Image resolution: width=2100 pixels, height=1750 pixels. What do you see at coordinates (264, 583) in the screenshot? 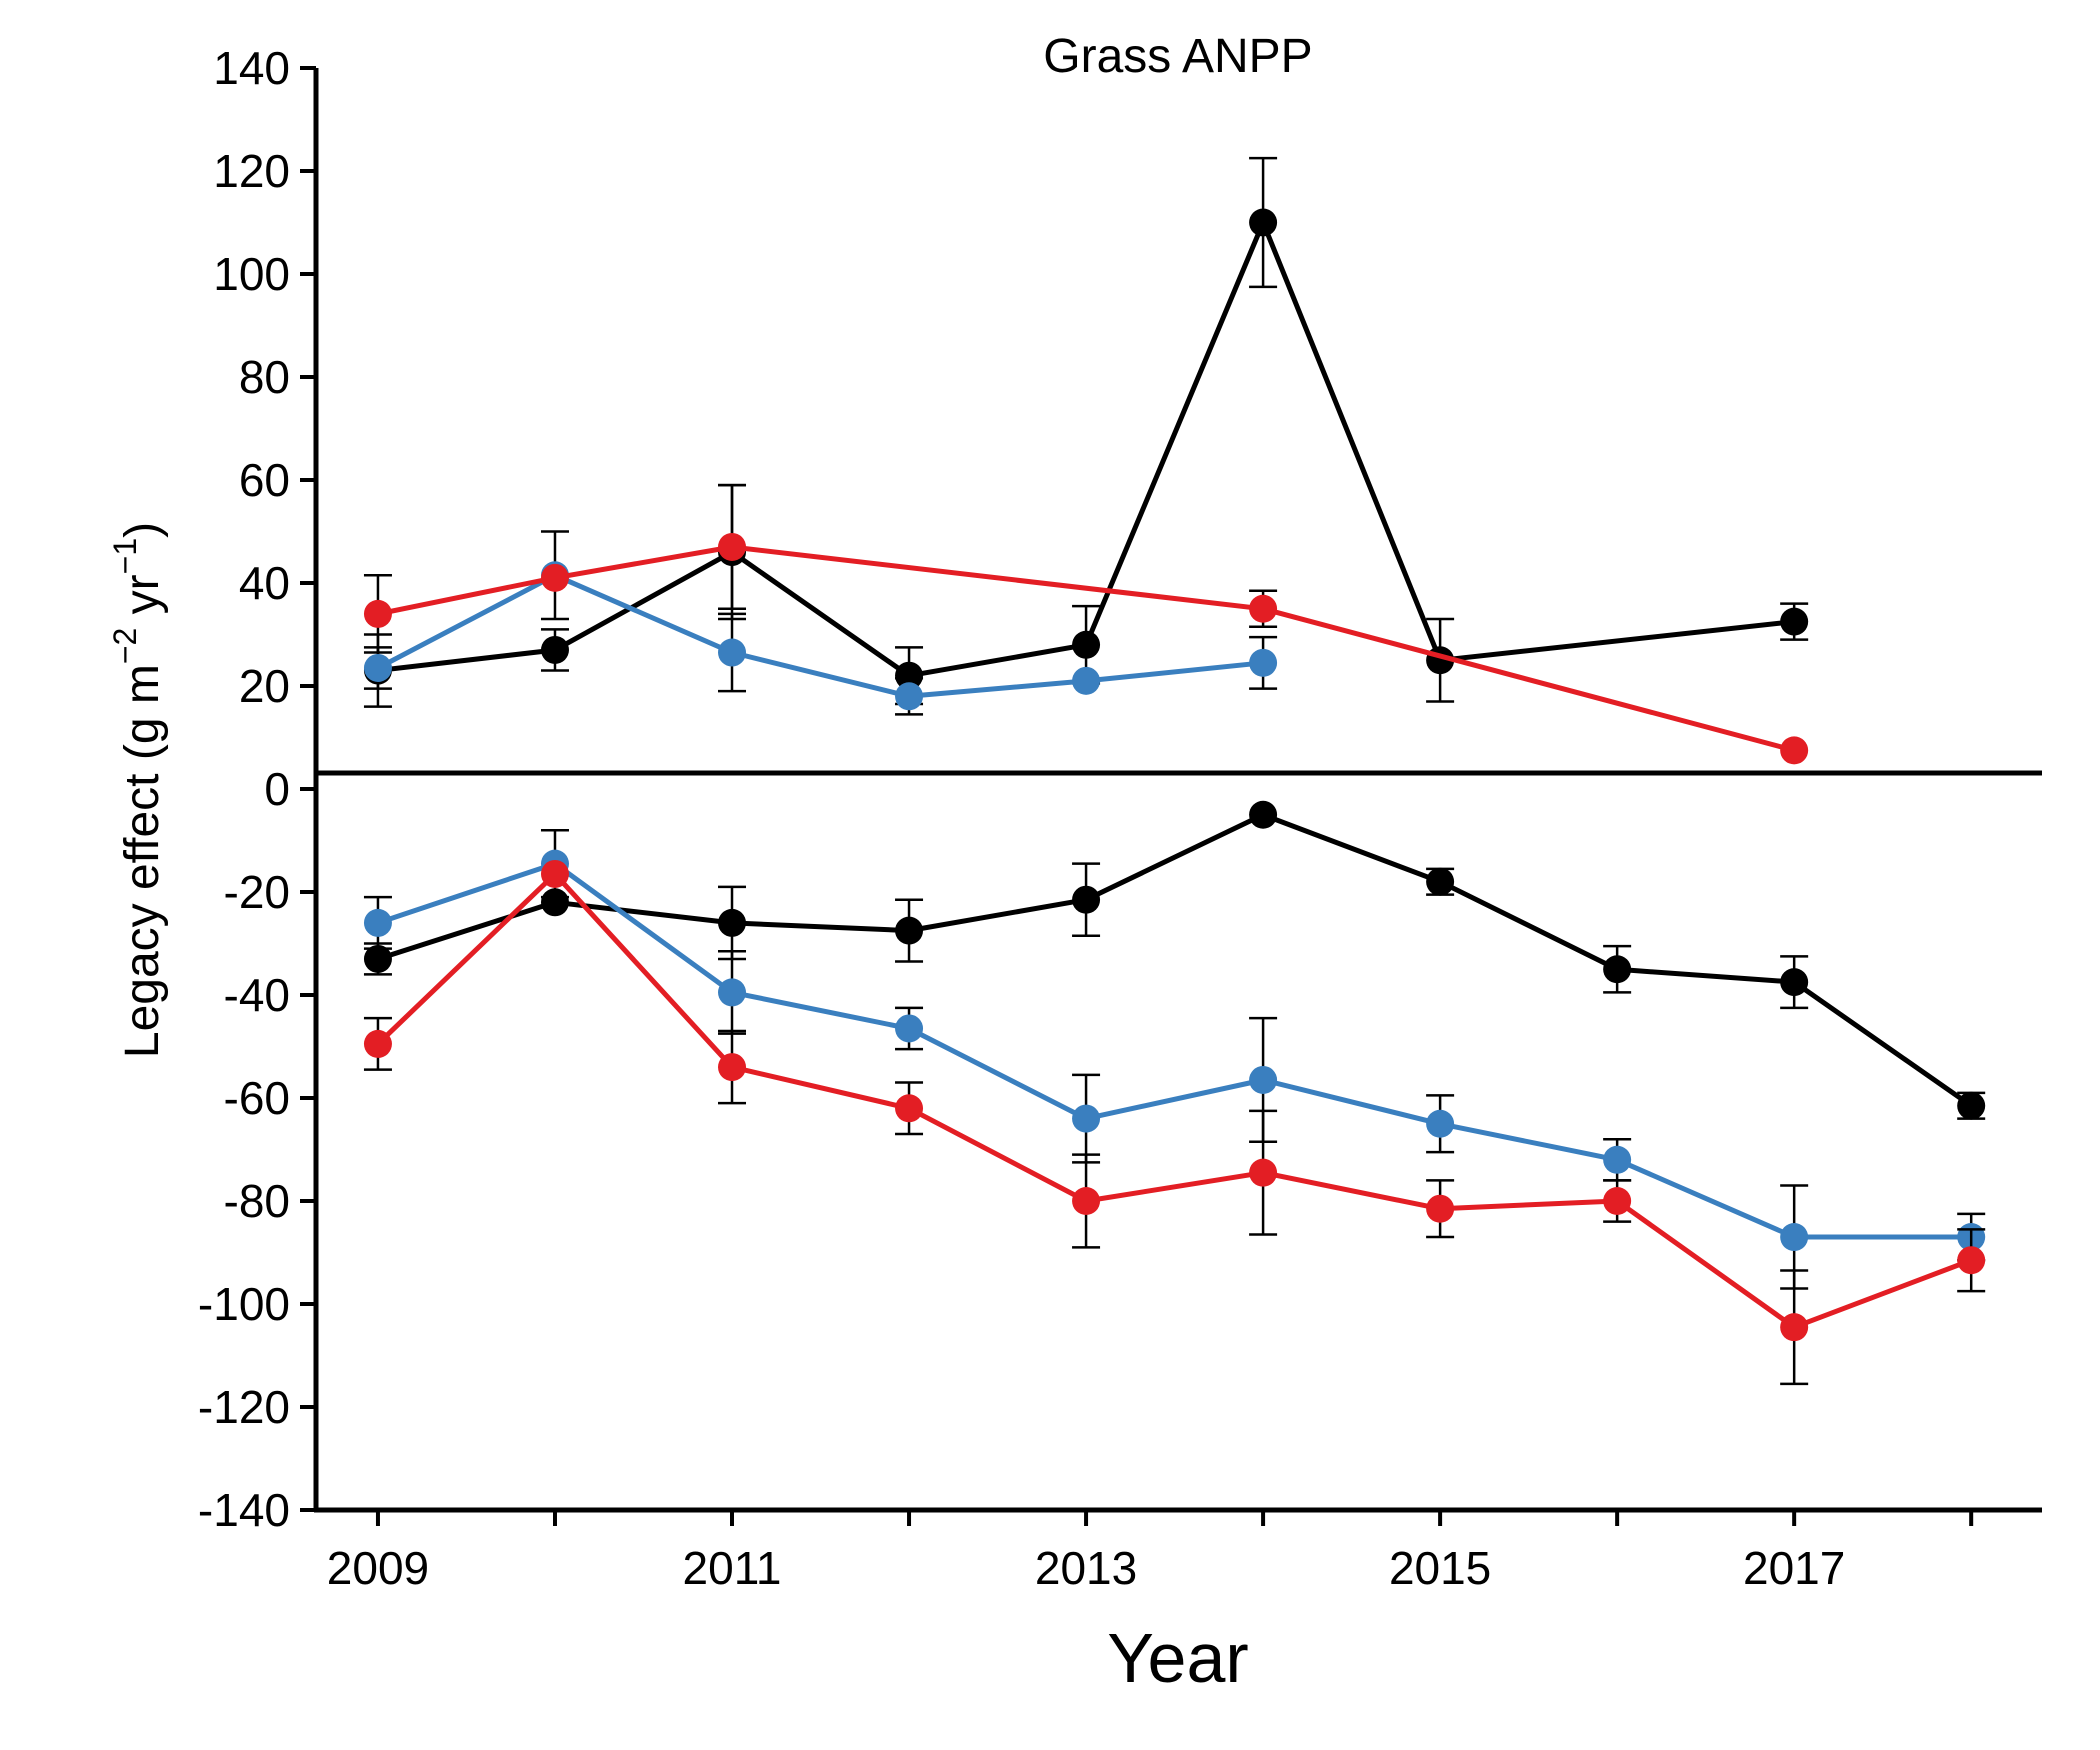
I see `y-tick-label: 40` at bounding box center [264, 583].